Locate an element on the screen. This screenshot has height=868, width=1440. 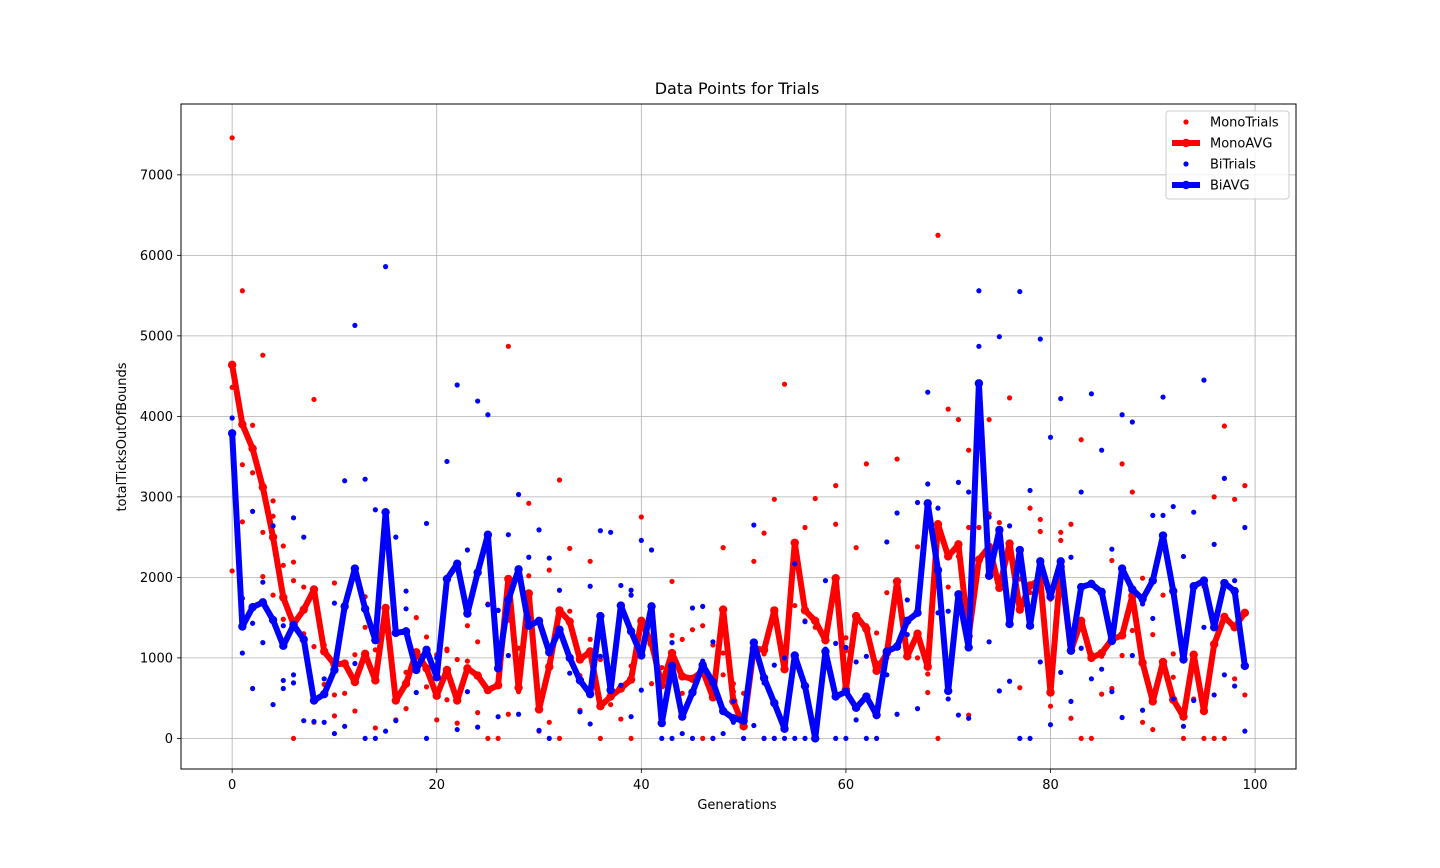
y-tick-label: 1000 is located at coordinates (156, 658).